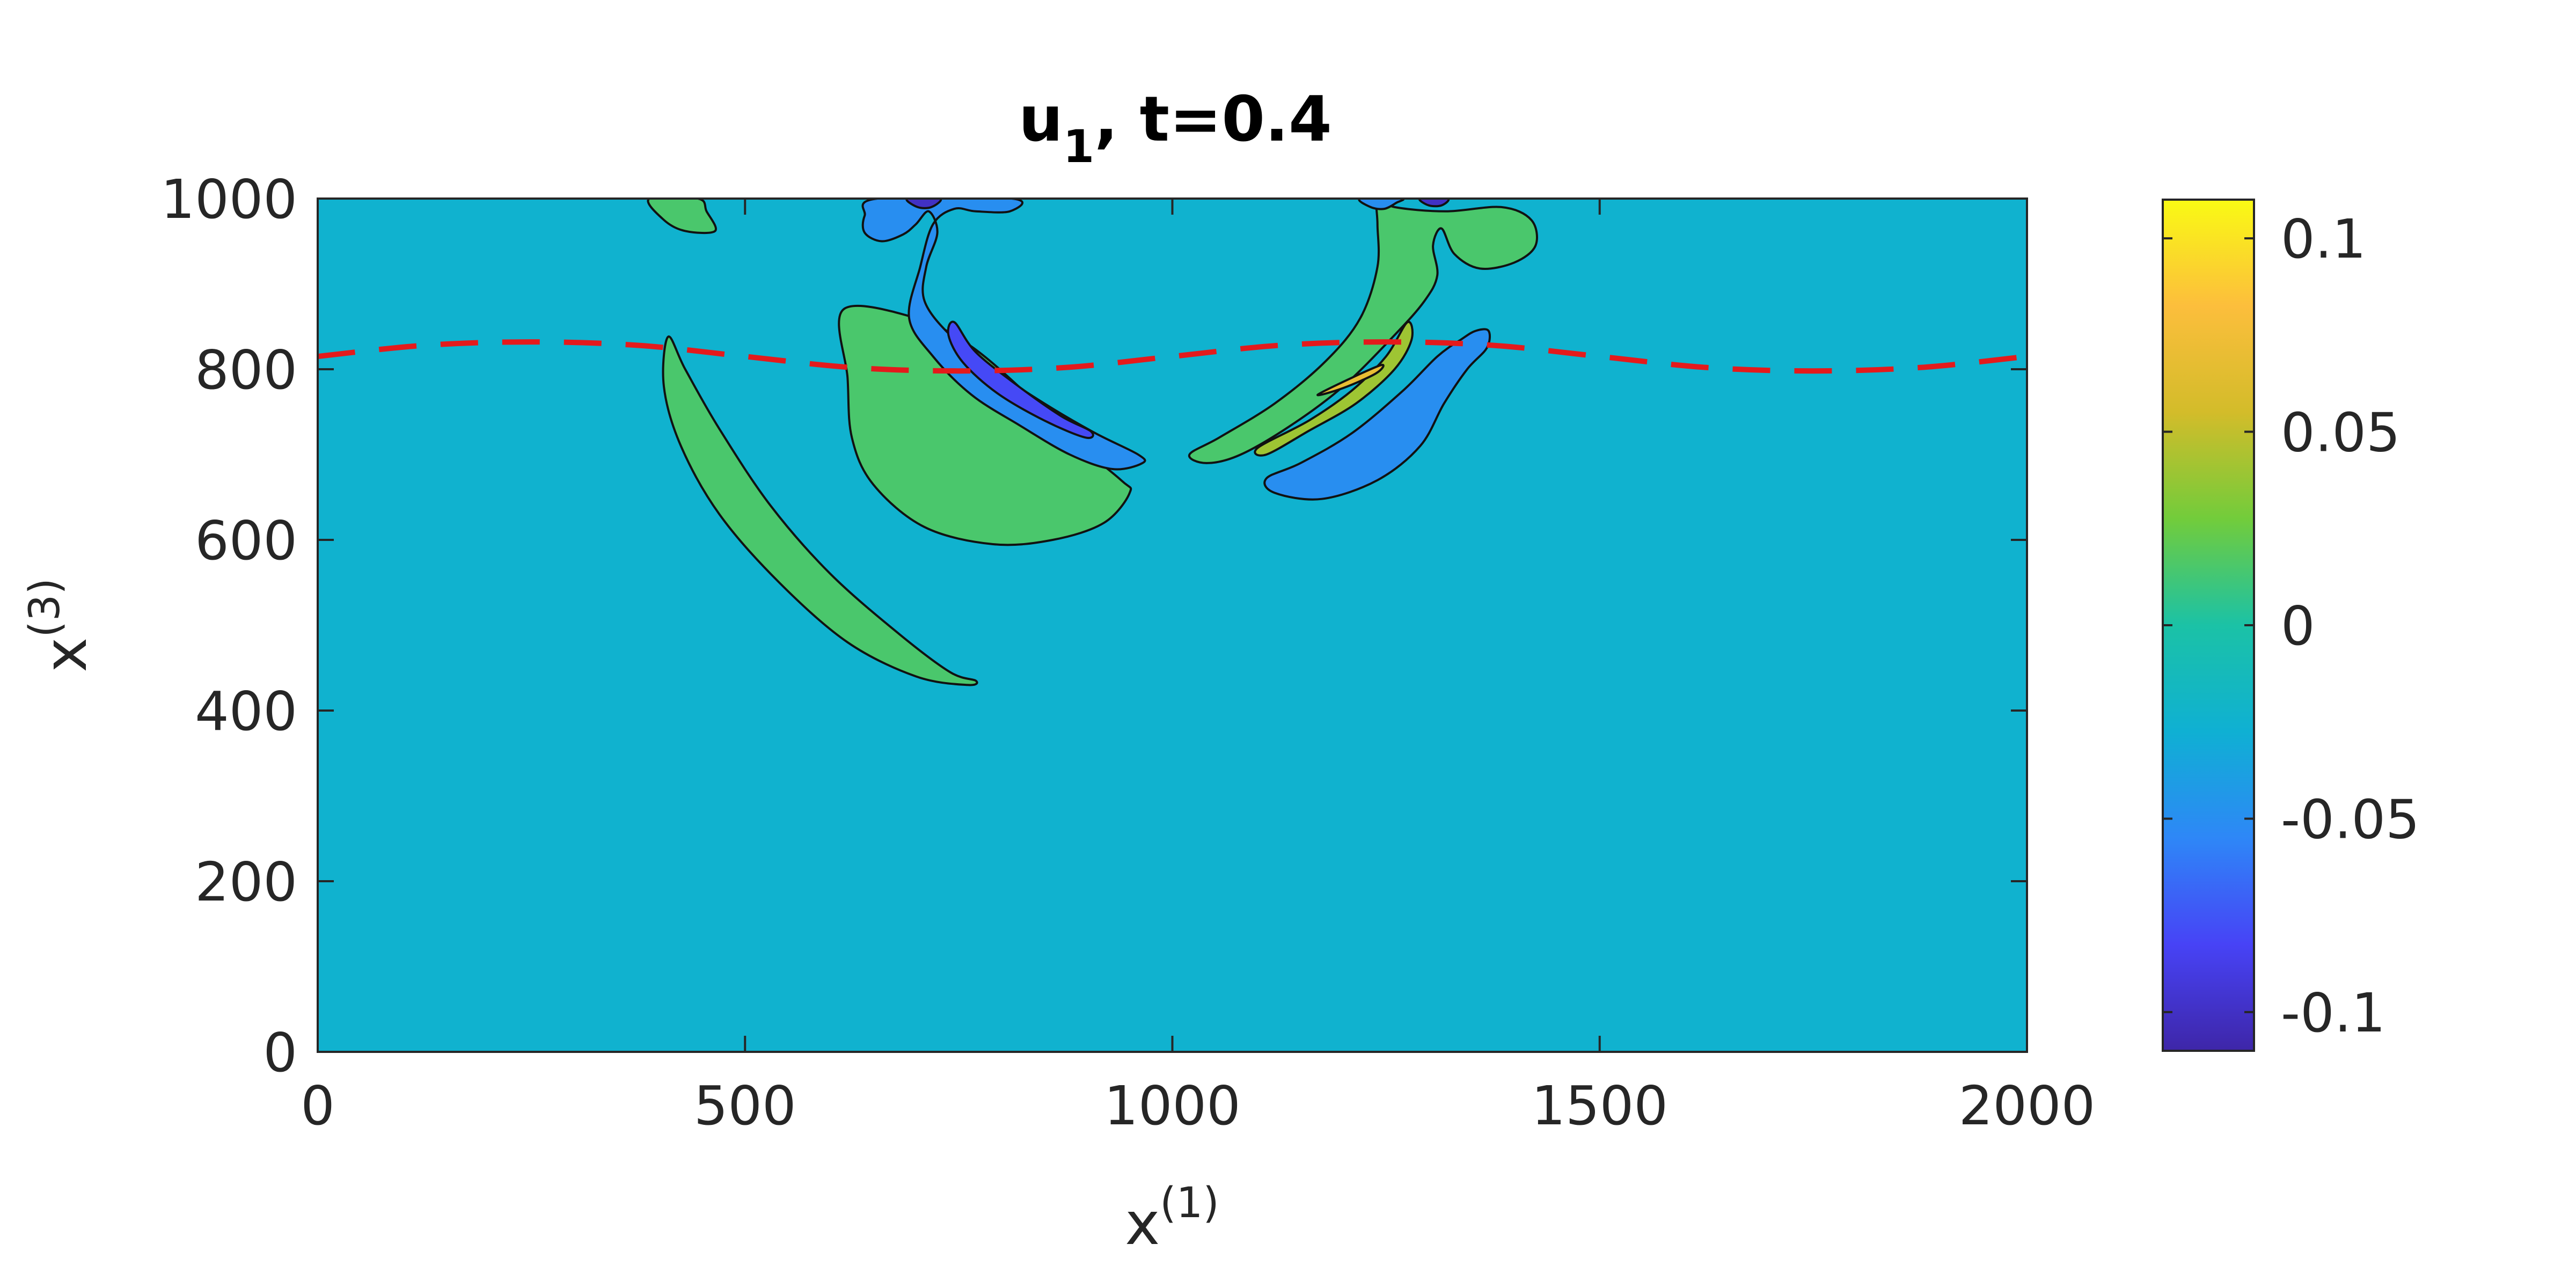  What do you see at coordinates (1078, 146) in the screenshot?
I see `title-subscript: 1` at bounding box center [1078, 146].